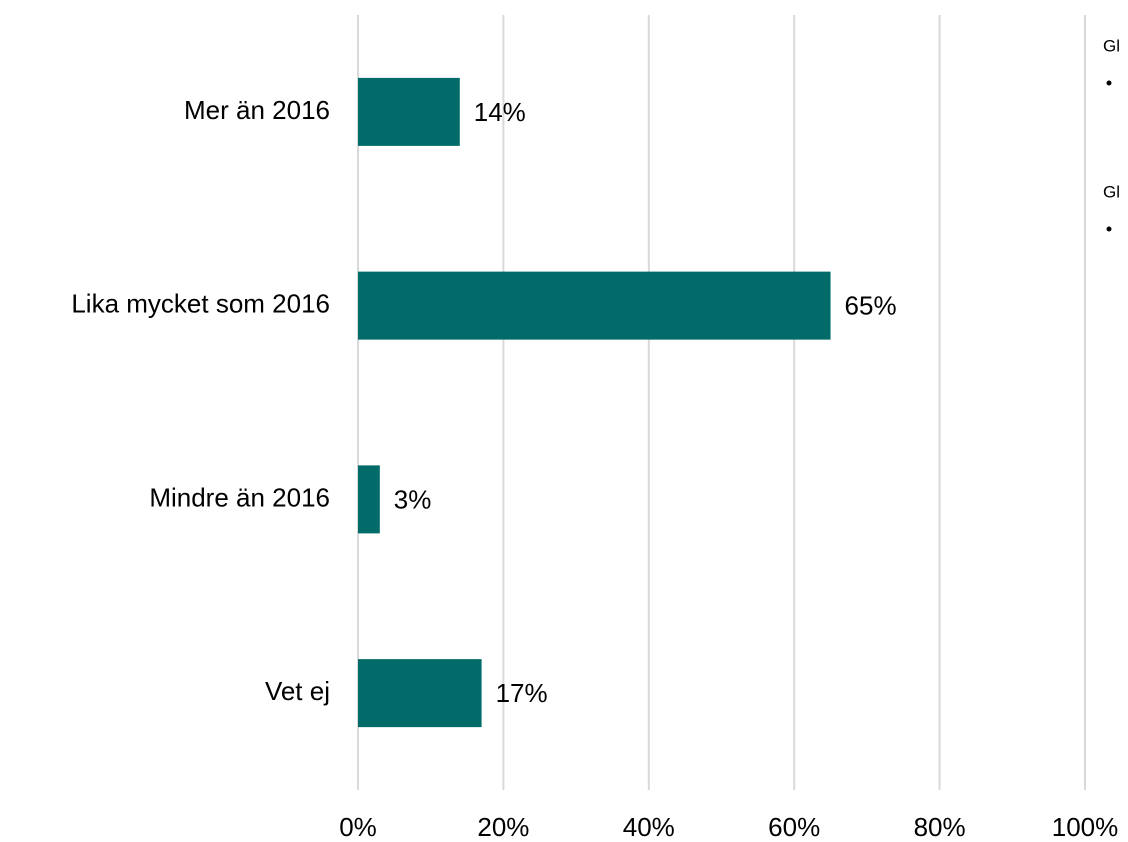 This screenshot has width=1128, height=842. I want to click on x-tick-label: 0%, so click(358, 827).